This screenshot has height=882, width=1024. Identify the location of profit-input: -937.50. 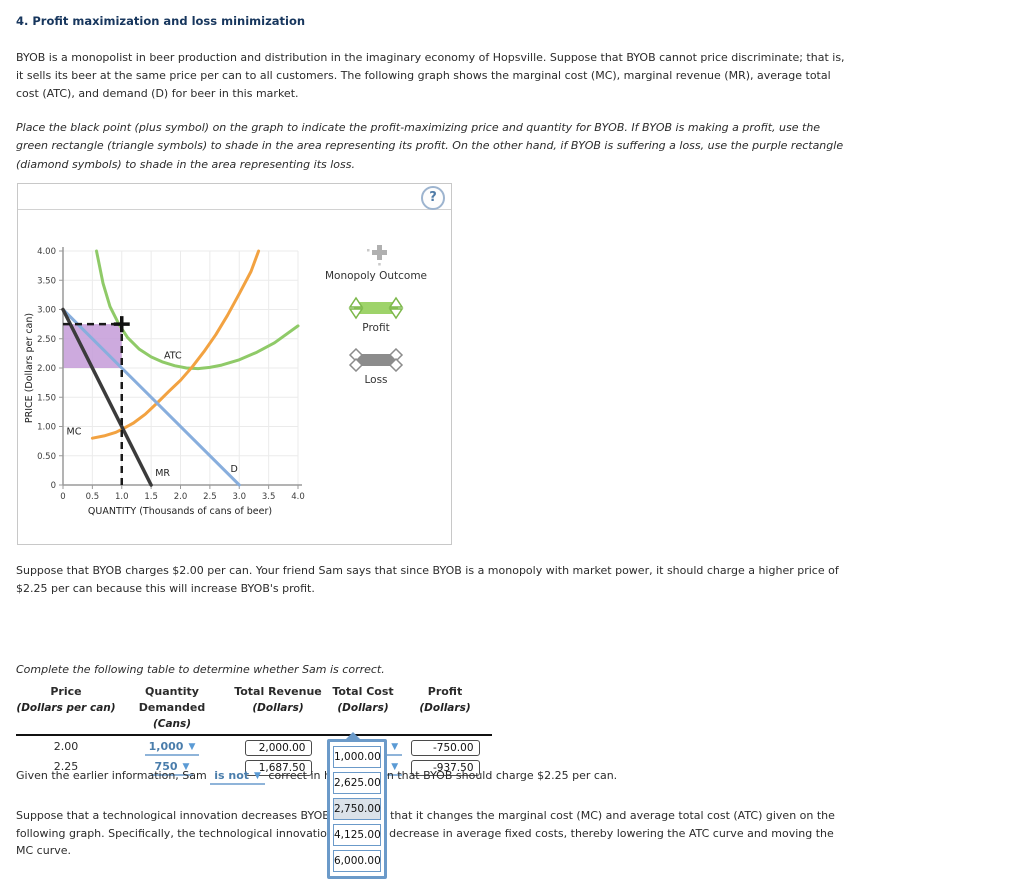
(445, 766).